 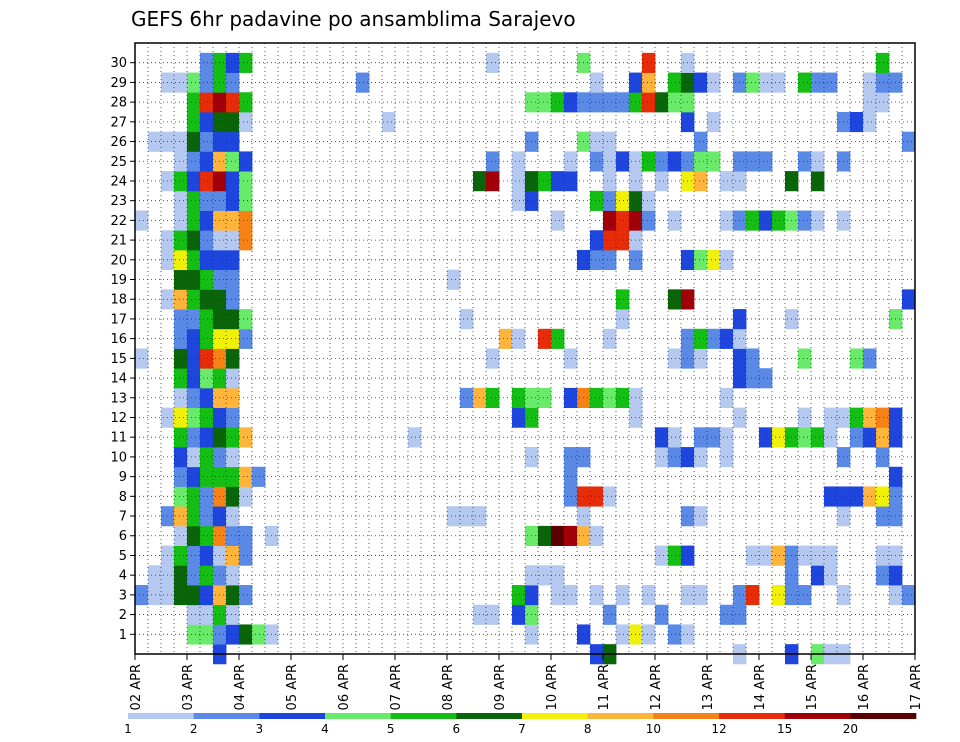 What do you see at coordinates (448, 687) in the screenshot?
I see `x-tick-label: 08 APR` at bounding box center [448, 687].